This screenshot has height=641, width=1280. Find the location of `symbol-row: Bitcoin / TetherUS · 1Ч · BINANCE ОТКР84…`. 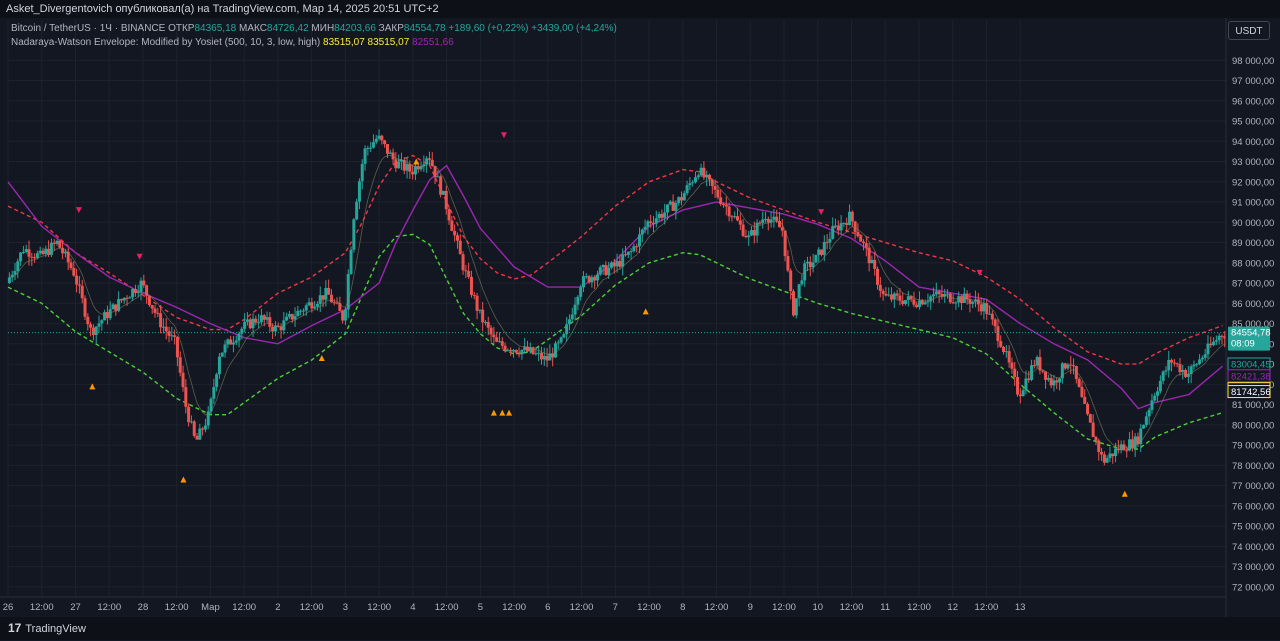

symbol-row: Bitcoin / TetherUS · 1Ч · BINANCE ОТКР84… is located at coordinates (314, 29).